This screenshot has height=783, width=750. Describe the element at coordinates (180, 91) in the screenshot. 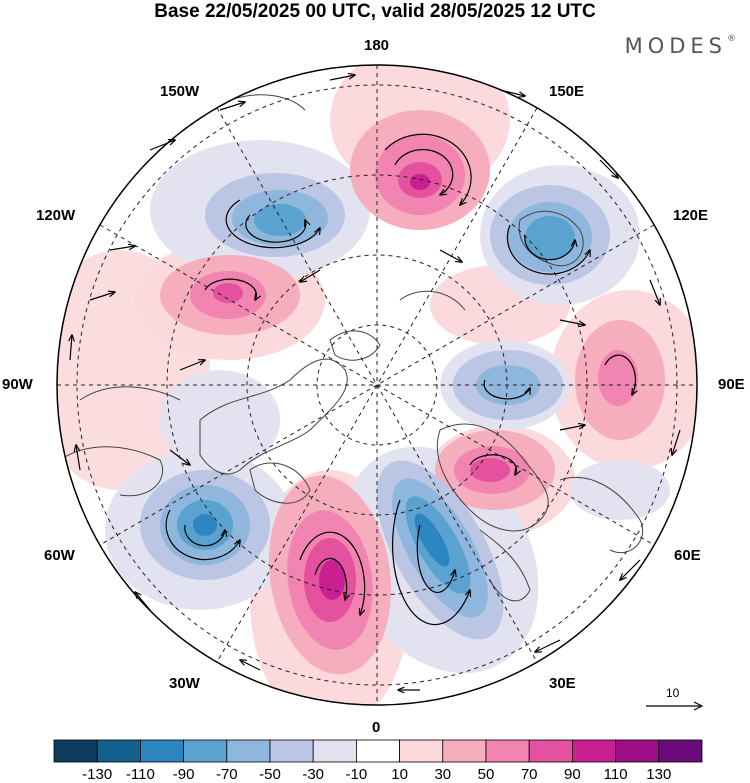

I see `lon-label-150w: 150W` at that location.